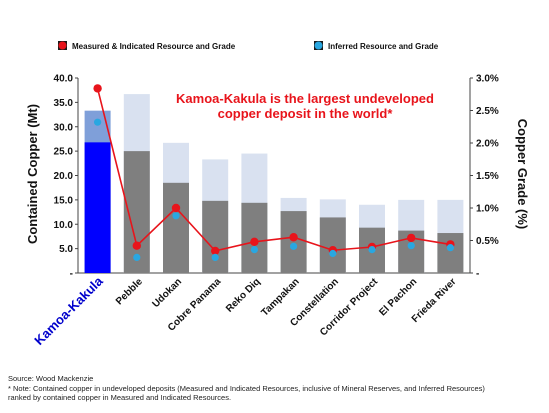 This screenshot has height=413, width=549. Describe the element at coordinates (487, 209) in the screenshot. I see `y2-tick-label: 1.0%` at that location.